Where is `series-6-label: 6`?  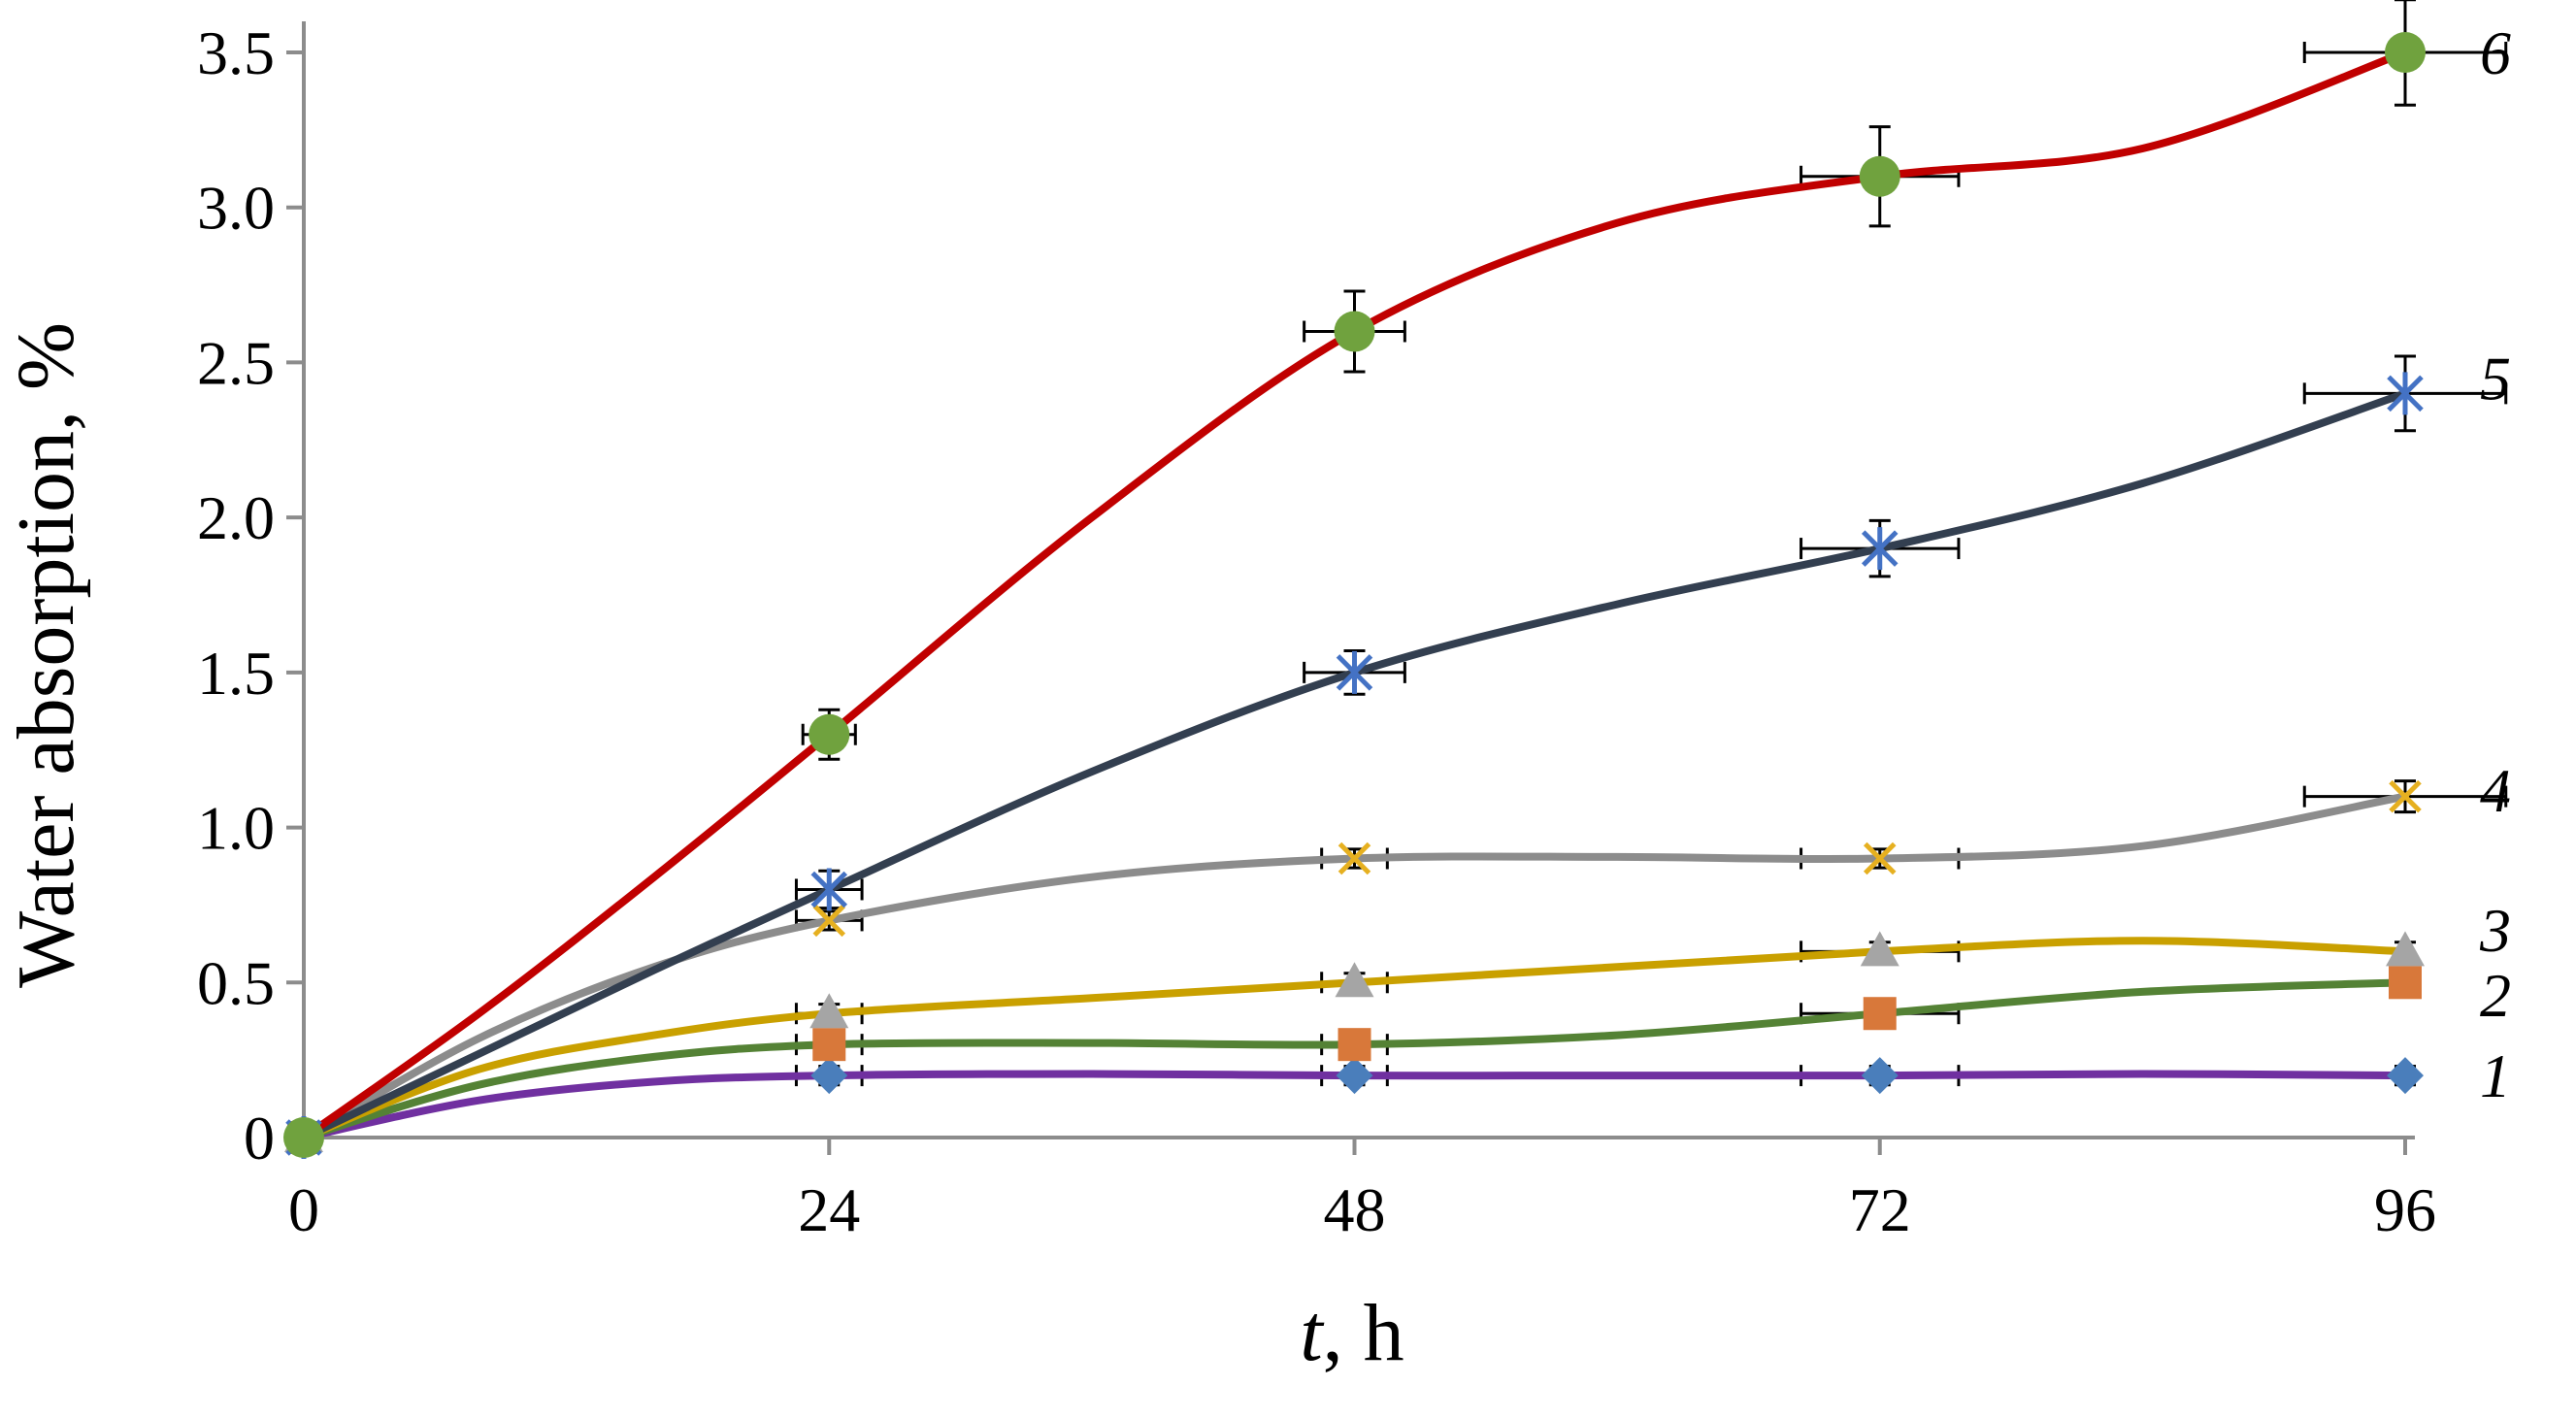
series-6-label: 6 is located at coordinates (2495, 52).